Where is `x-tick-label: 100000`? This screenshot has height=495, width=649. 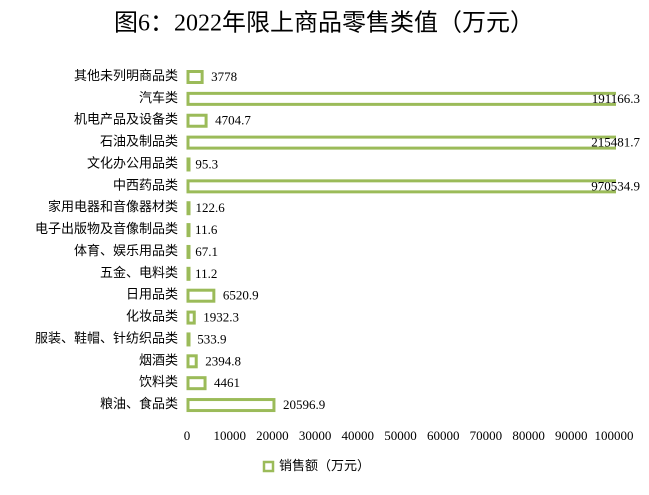 x-tick-label: 100000 is located at coordinates (614, 435).